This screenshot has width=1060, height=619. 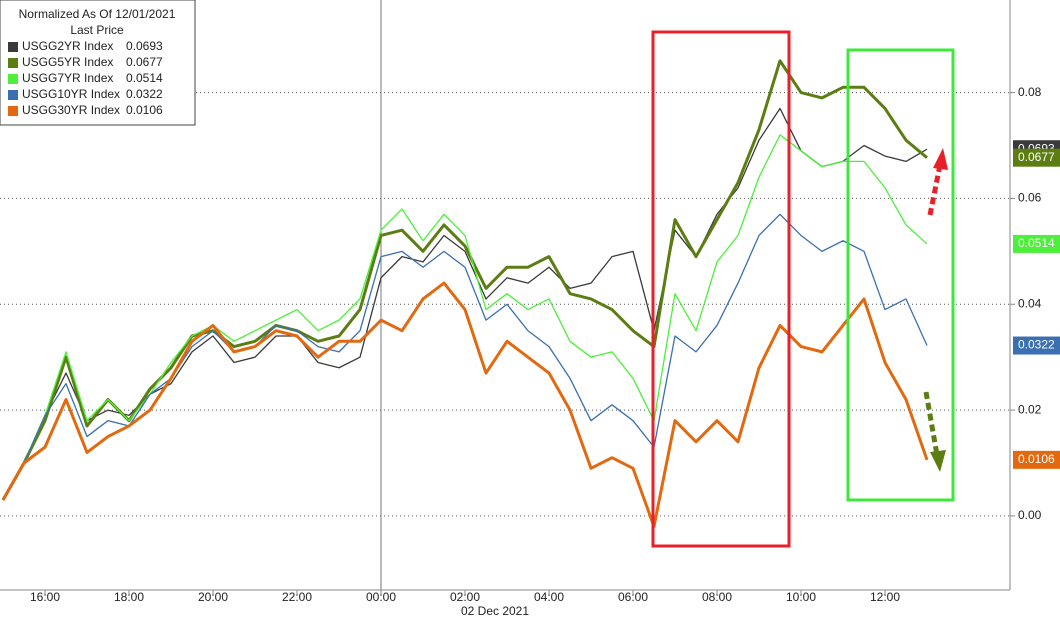 What do you see at coordinates (900, 275) in the screenshot?
I see `highlight-box-green` at bounding box center [900, 275].